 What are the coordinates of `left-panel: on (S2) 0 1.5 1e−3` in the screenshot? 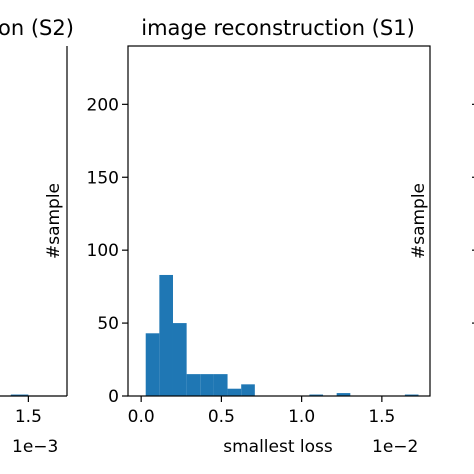 It's located at (37, 236).